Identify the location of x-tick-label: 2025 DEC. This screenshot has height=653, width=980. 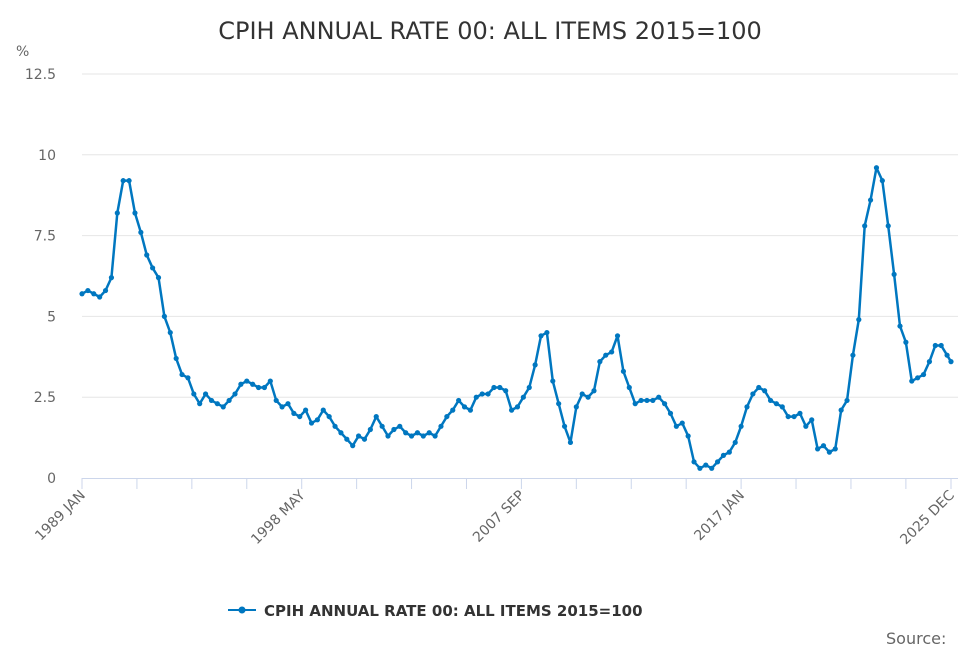
(927, 517).